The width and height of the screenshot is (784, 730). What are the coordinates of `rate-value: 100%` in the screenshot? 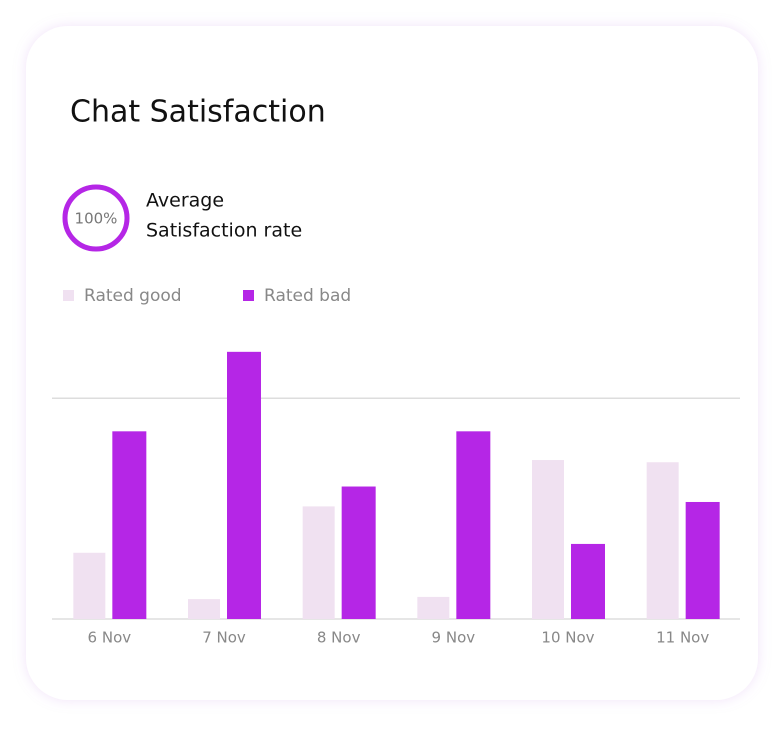 It's located at (96, 219).